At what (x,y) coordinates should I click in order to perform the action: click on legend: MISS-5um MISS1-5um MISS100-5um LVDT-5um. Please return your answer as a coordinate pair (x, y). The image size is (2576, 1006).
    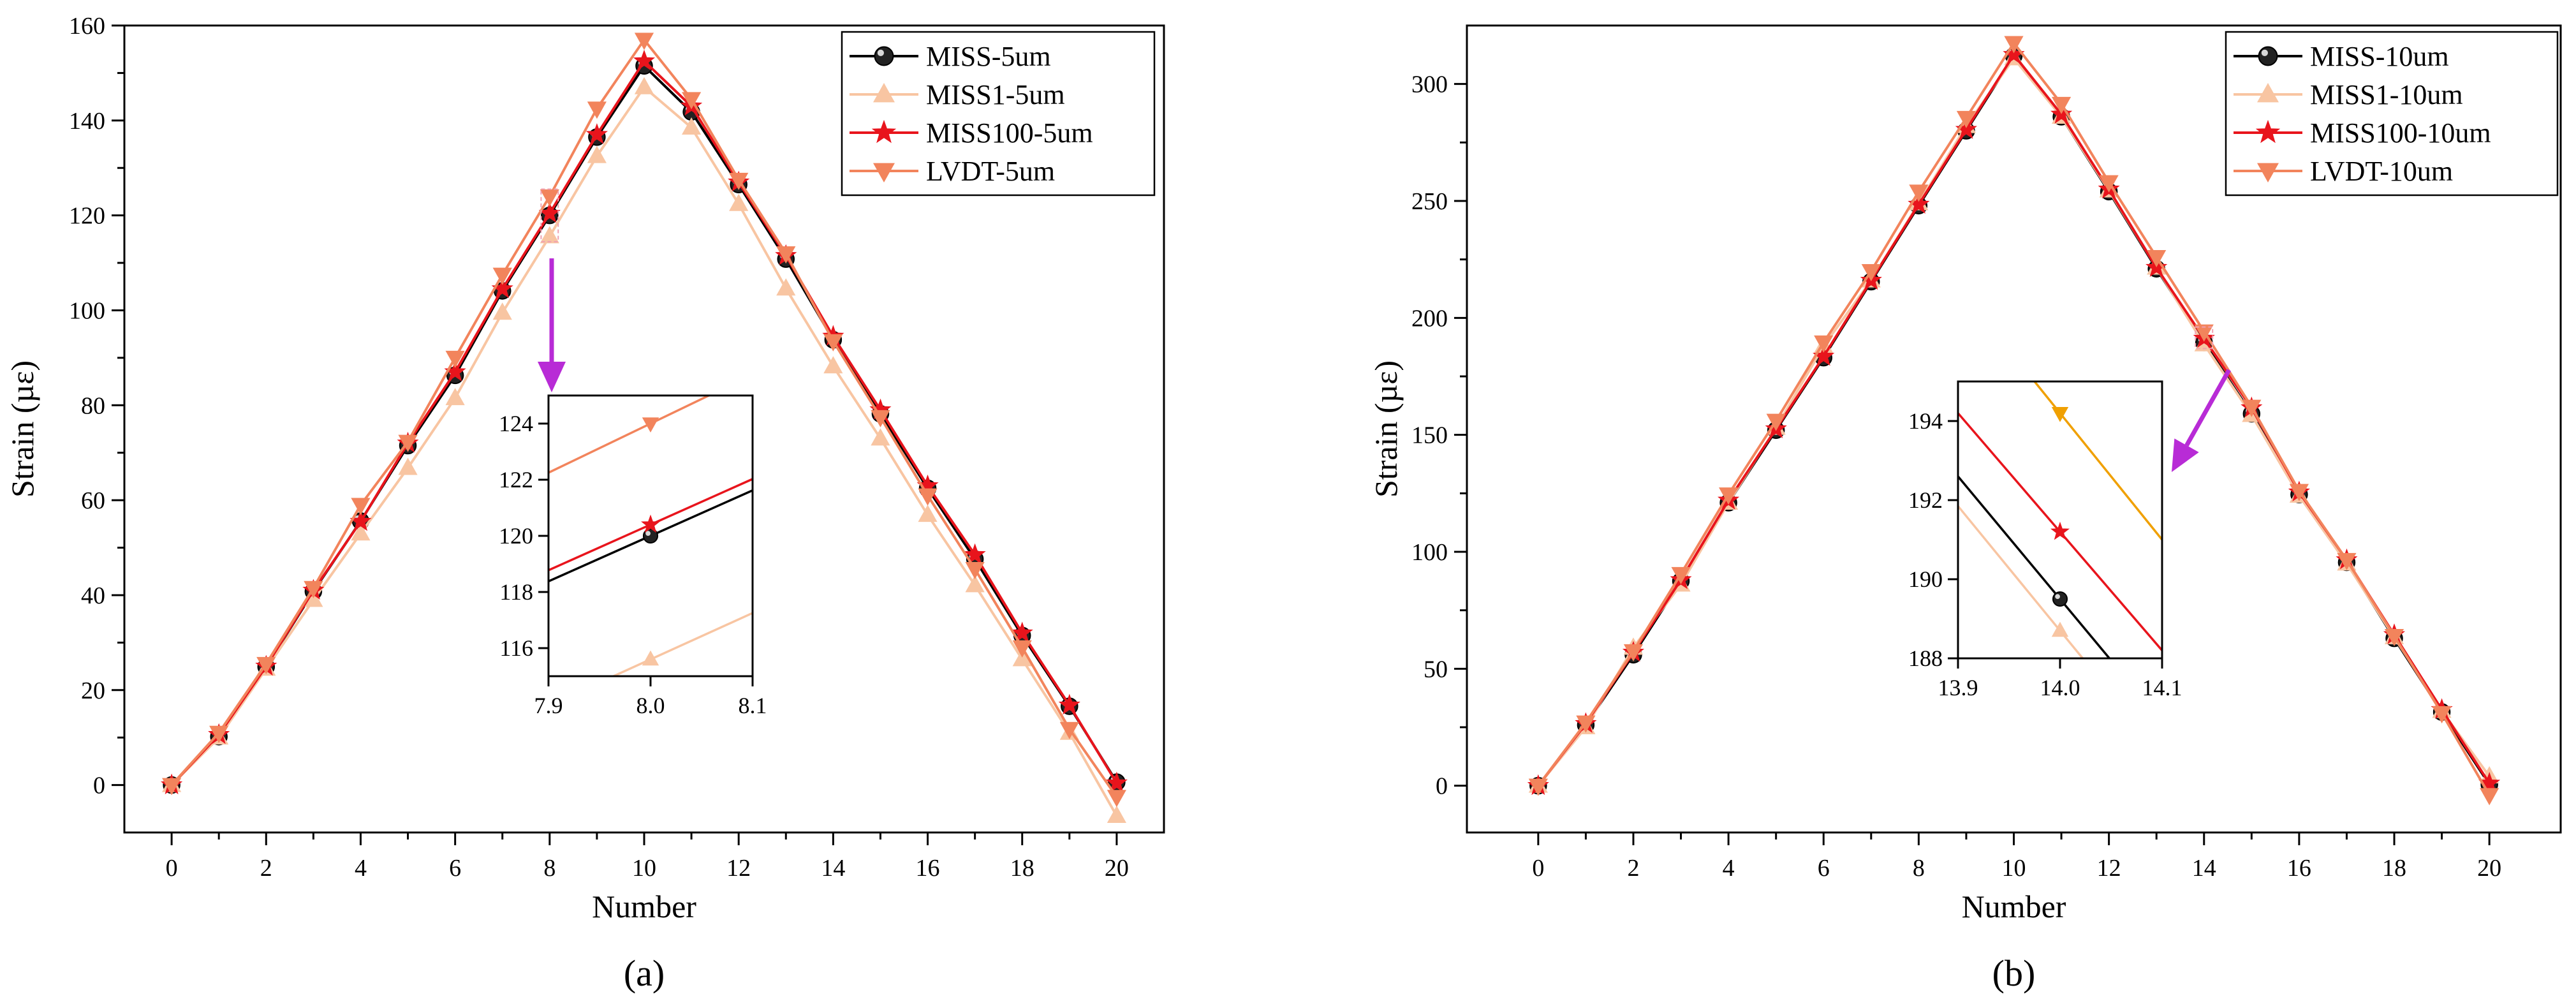
    Looking at the image, I should click on (998, 113).